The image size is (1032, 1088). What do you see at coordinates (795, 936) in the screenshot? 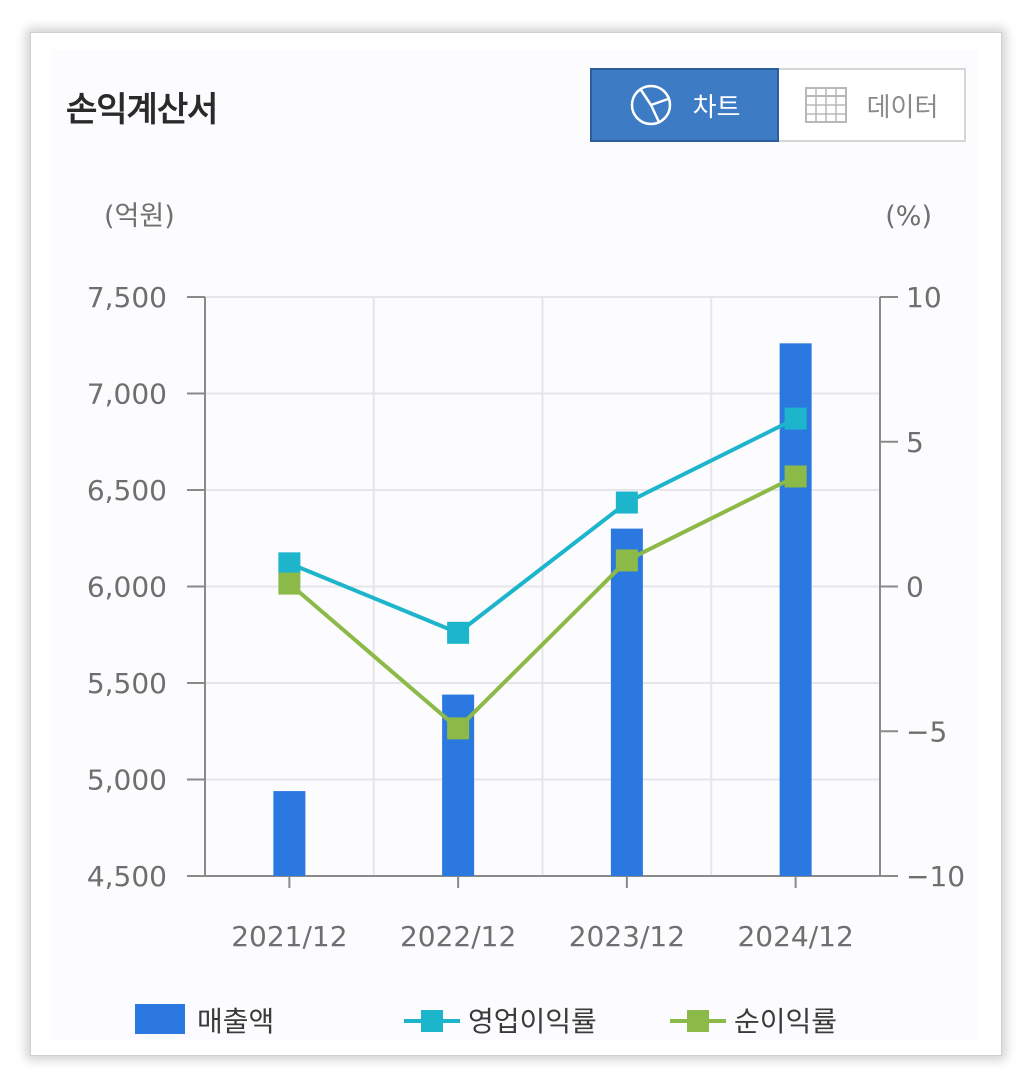
I see `x-axis-tick-label: 2024/12` at bounding box center [795, 936].